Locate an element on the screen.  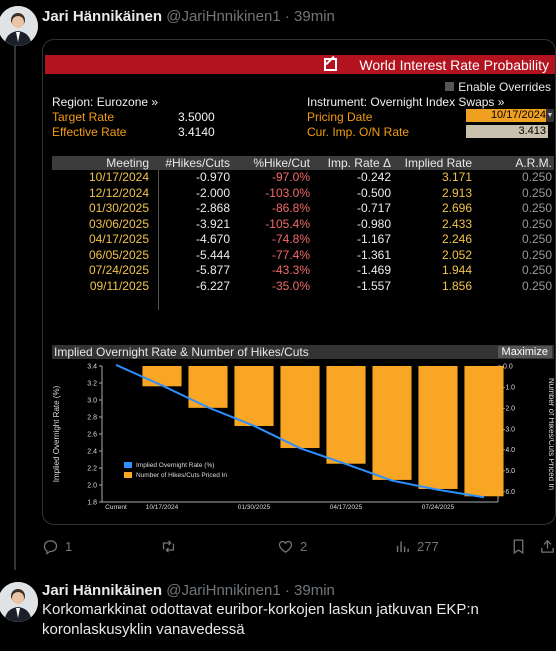
header-imp-rate-delta: Imp. Rate Δ is located at coordinates (359, 163).